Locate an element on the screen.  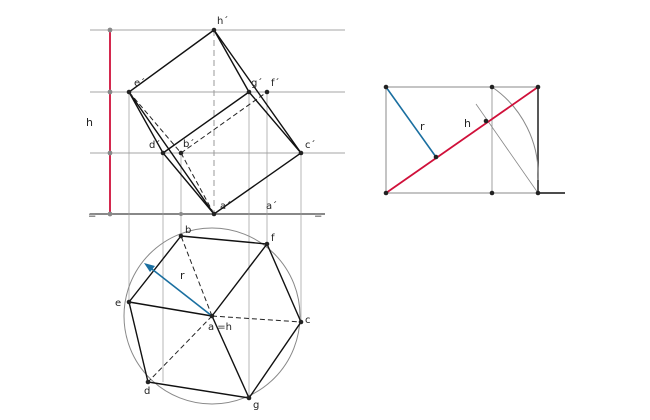
point-g is located at coordinates (249, 398).